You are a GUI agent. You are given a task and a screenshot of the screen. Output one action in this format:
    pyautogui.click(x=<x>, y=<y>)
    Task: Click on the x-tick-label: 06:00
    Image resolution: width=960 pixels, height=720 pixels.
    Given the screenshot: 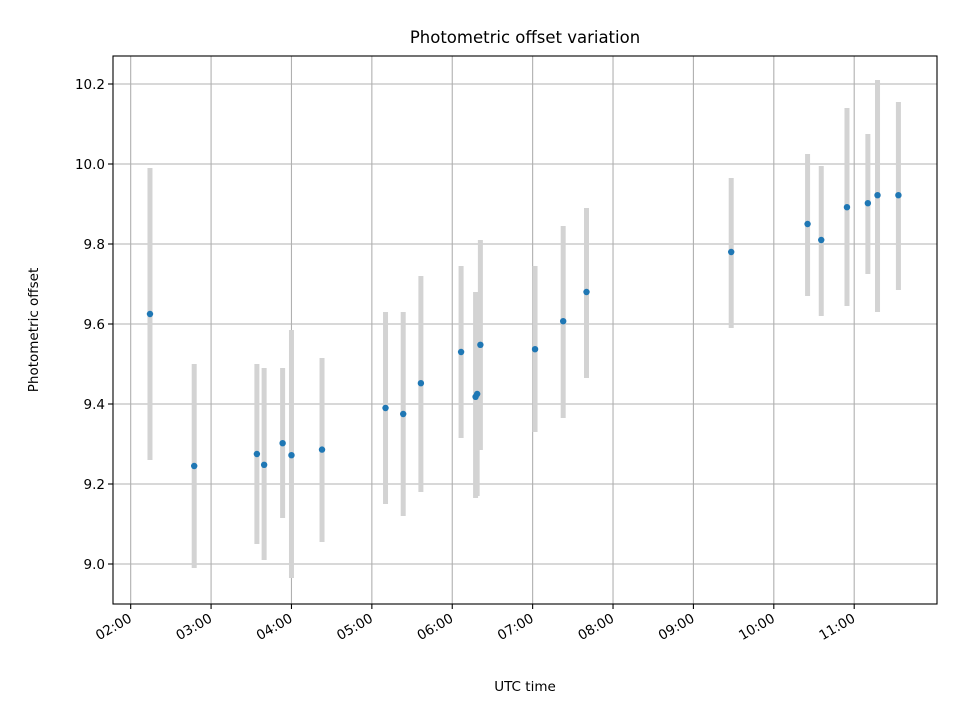 What is the action you would take?
    pyautogui.click(x=436, y=627)
    